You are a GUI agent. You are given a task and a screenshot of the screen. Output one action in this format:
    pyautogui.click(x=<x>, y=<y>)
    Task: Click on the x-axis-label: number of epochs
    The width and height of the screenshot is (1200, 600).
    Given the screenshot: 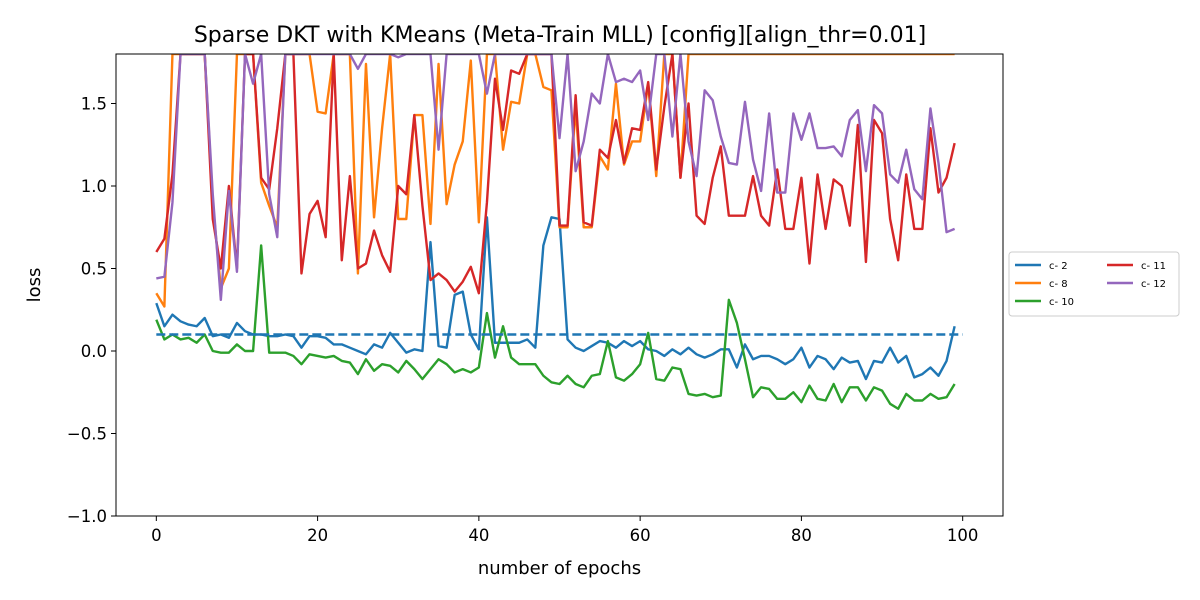 What is the action you would take?
    pyautogui.click(x=559, y=568)
    